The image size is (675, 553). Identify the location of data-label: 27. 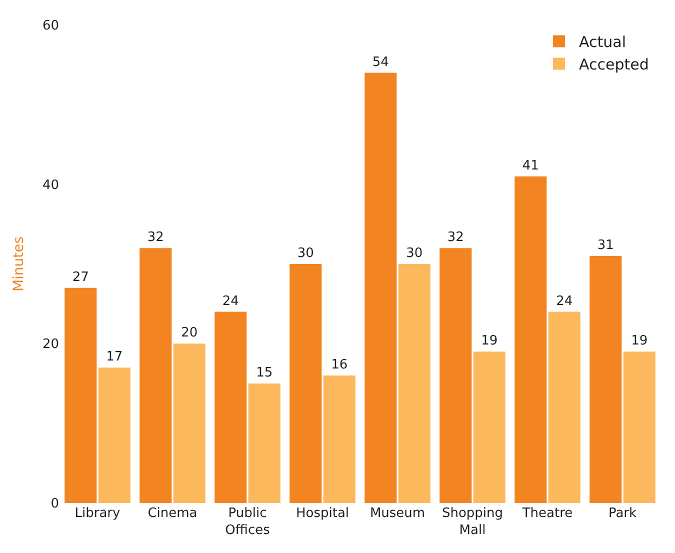
(80, 277).